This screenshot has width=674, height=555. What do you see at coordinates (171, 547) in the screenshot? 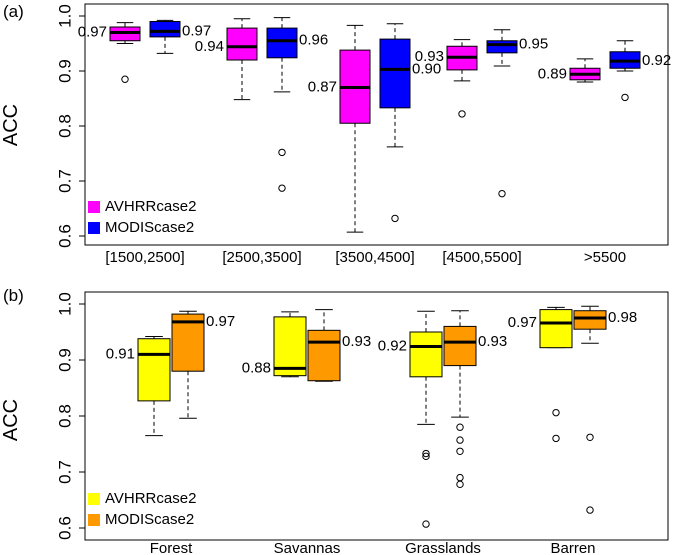
I see `x-tick-label: Forest` at bounding box center [171, 547].